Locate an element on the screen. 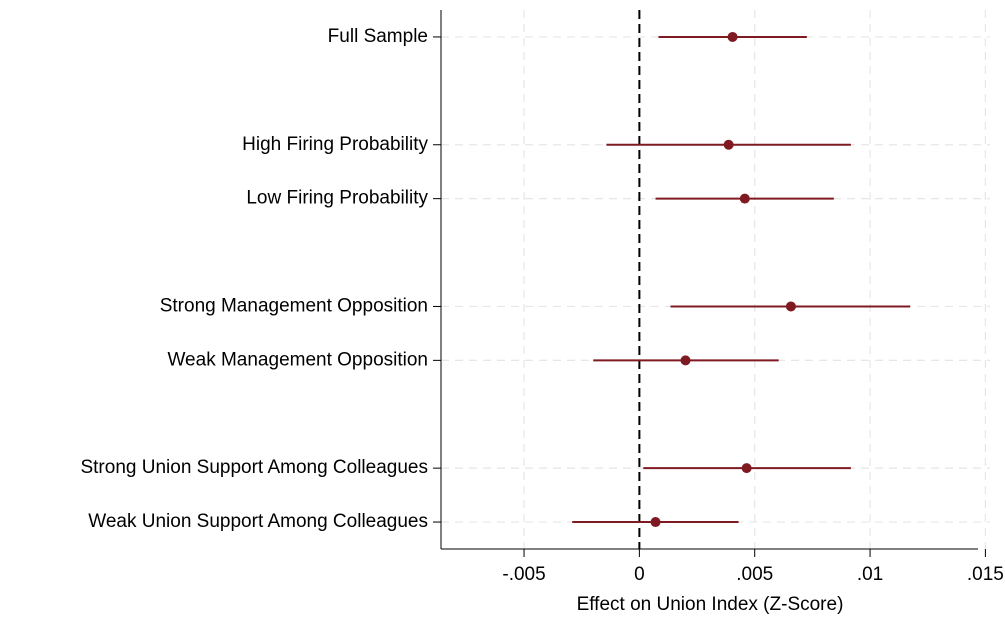 The image size is (1005, 619). x-tick-label: .005 is located at coordinates (754, 574).